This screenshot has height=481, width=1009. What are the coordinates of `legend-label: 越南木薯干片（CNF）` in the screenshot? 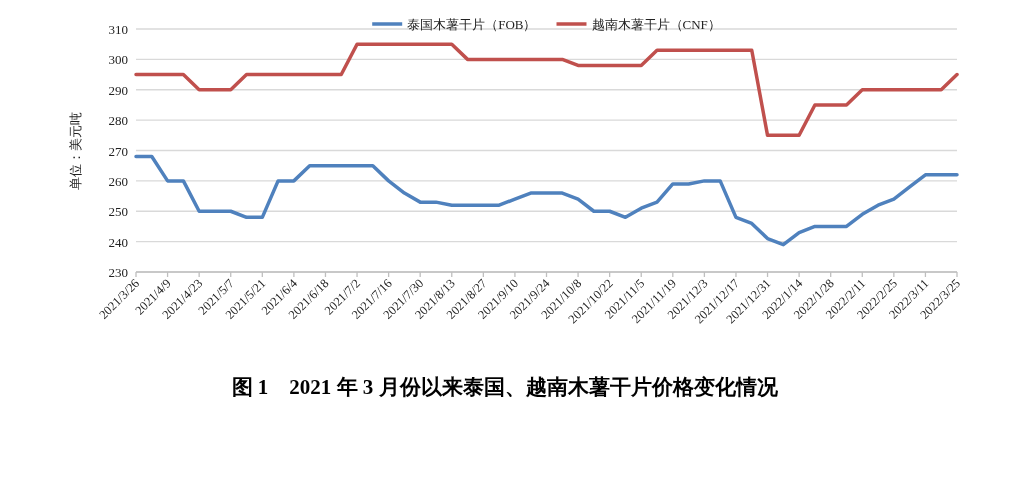 It's located at (656, 24).